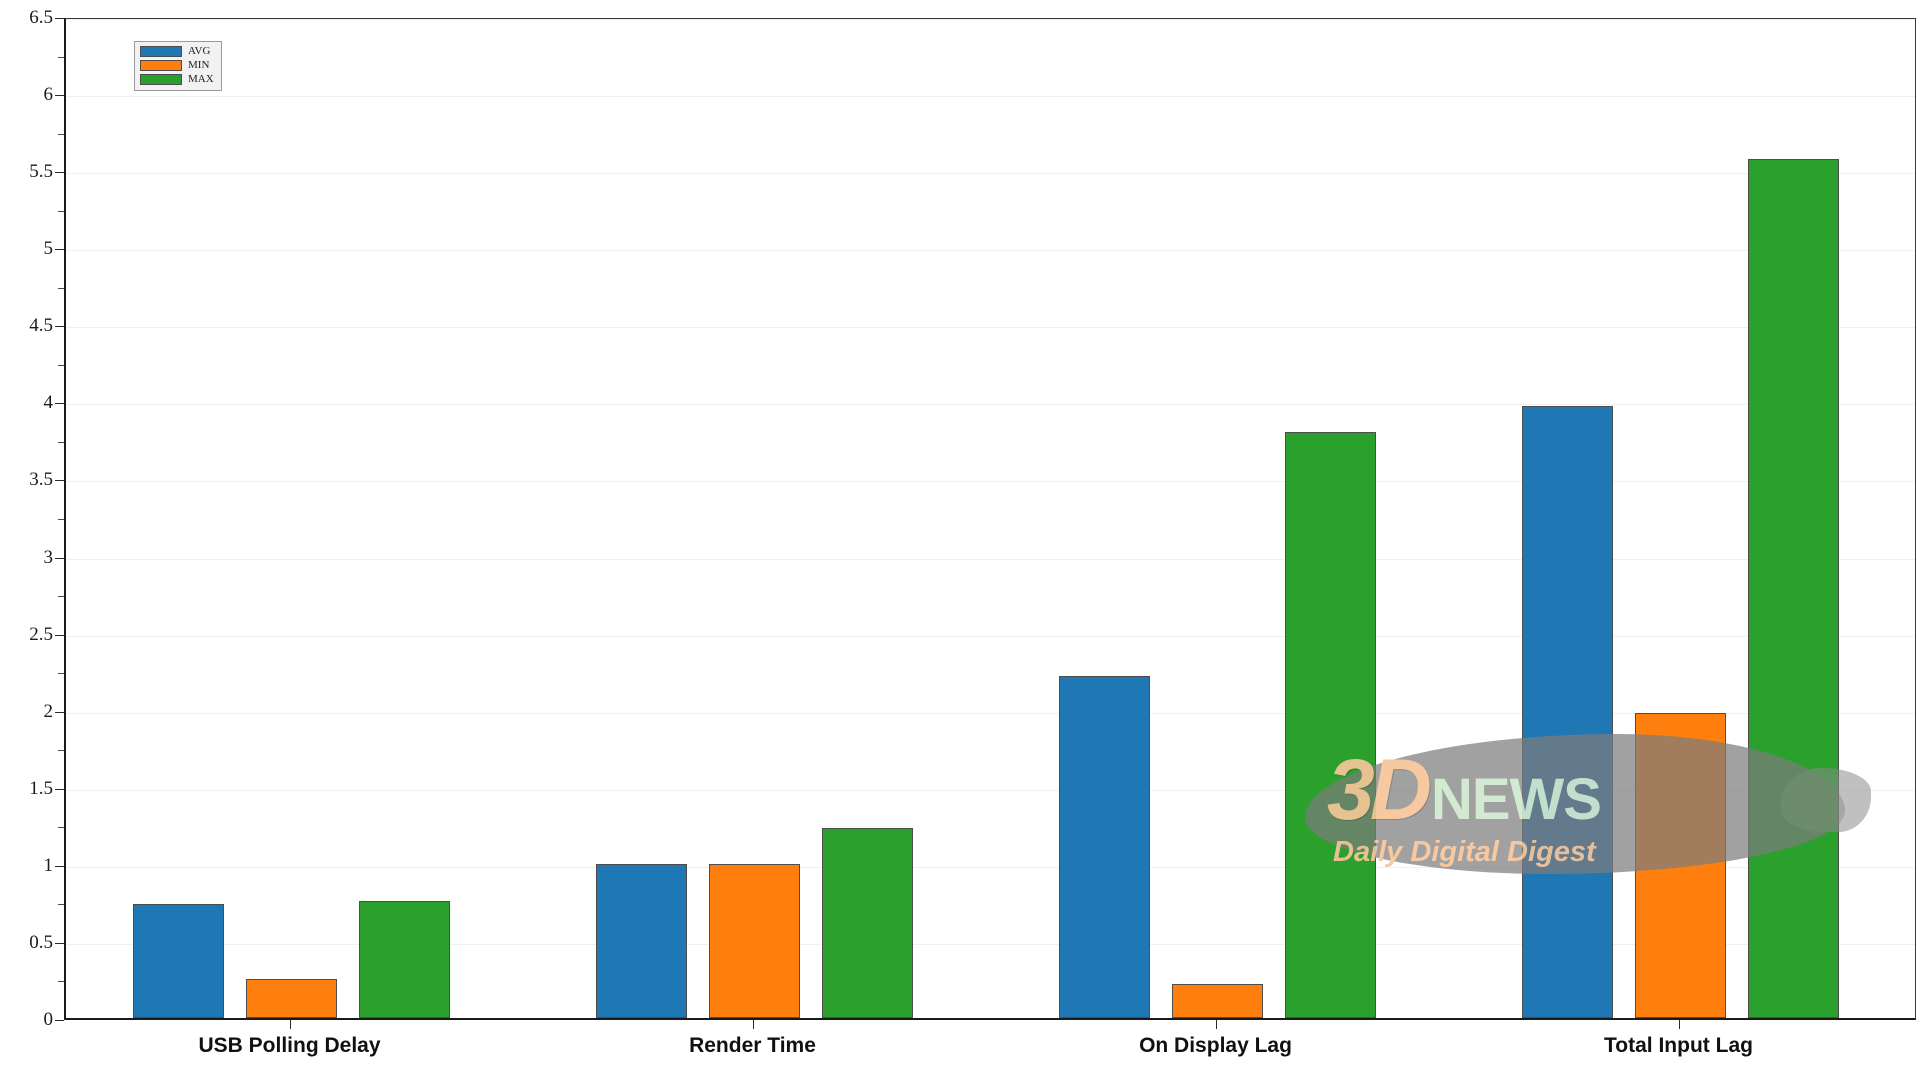 The image size is (1920, 1080). I want to click on y-axis-tick-label: 1, so click(48, 865).